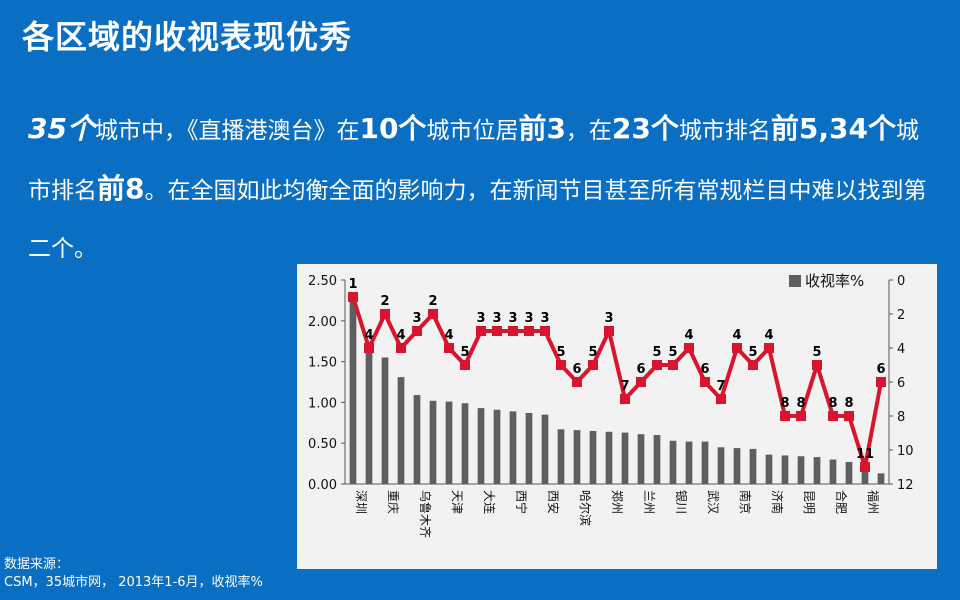 The image size is (960, 600). Describe the element at coordinates (809, 502) in the screenshot. I see `x-tick-label: 昆明` at that location.